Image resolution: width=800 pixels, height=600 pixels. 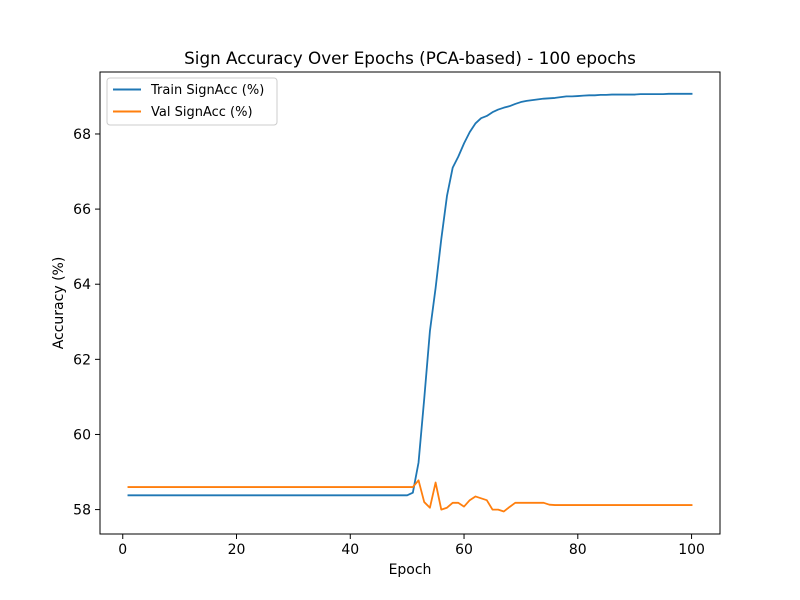 I want to click on y-axis-label: Accuracy (%), so click(x=59, y=303).